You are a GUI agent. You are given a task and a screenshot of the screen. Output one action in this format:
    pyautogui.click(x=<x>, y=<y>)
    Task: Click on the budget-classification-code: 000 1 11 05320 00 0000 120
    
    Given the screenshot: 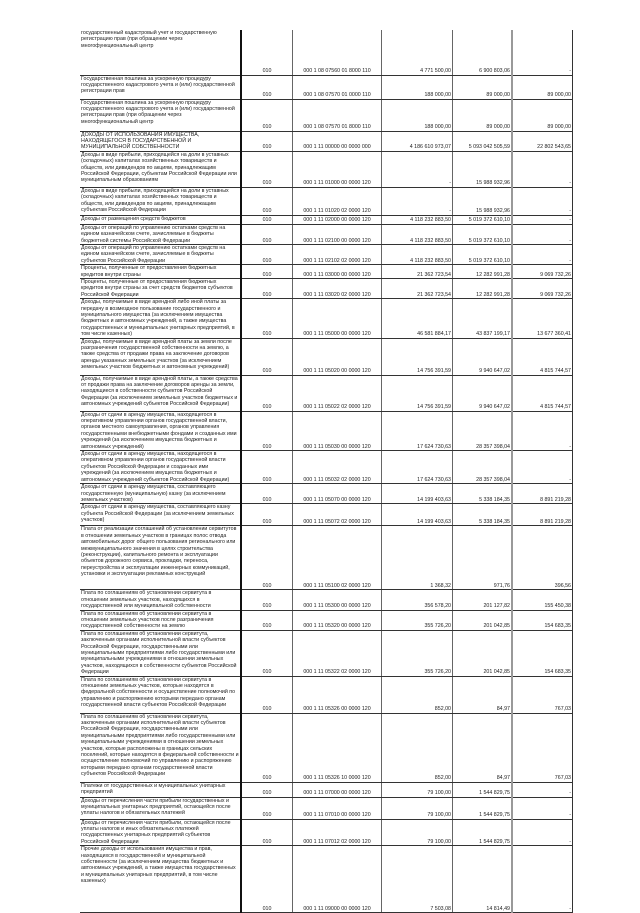 What is the action you would take?
    pyautogui.click(x=337, y=620)
    